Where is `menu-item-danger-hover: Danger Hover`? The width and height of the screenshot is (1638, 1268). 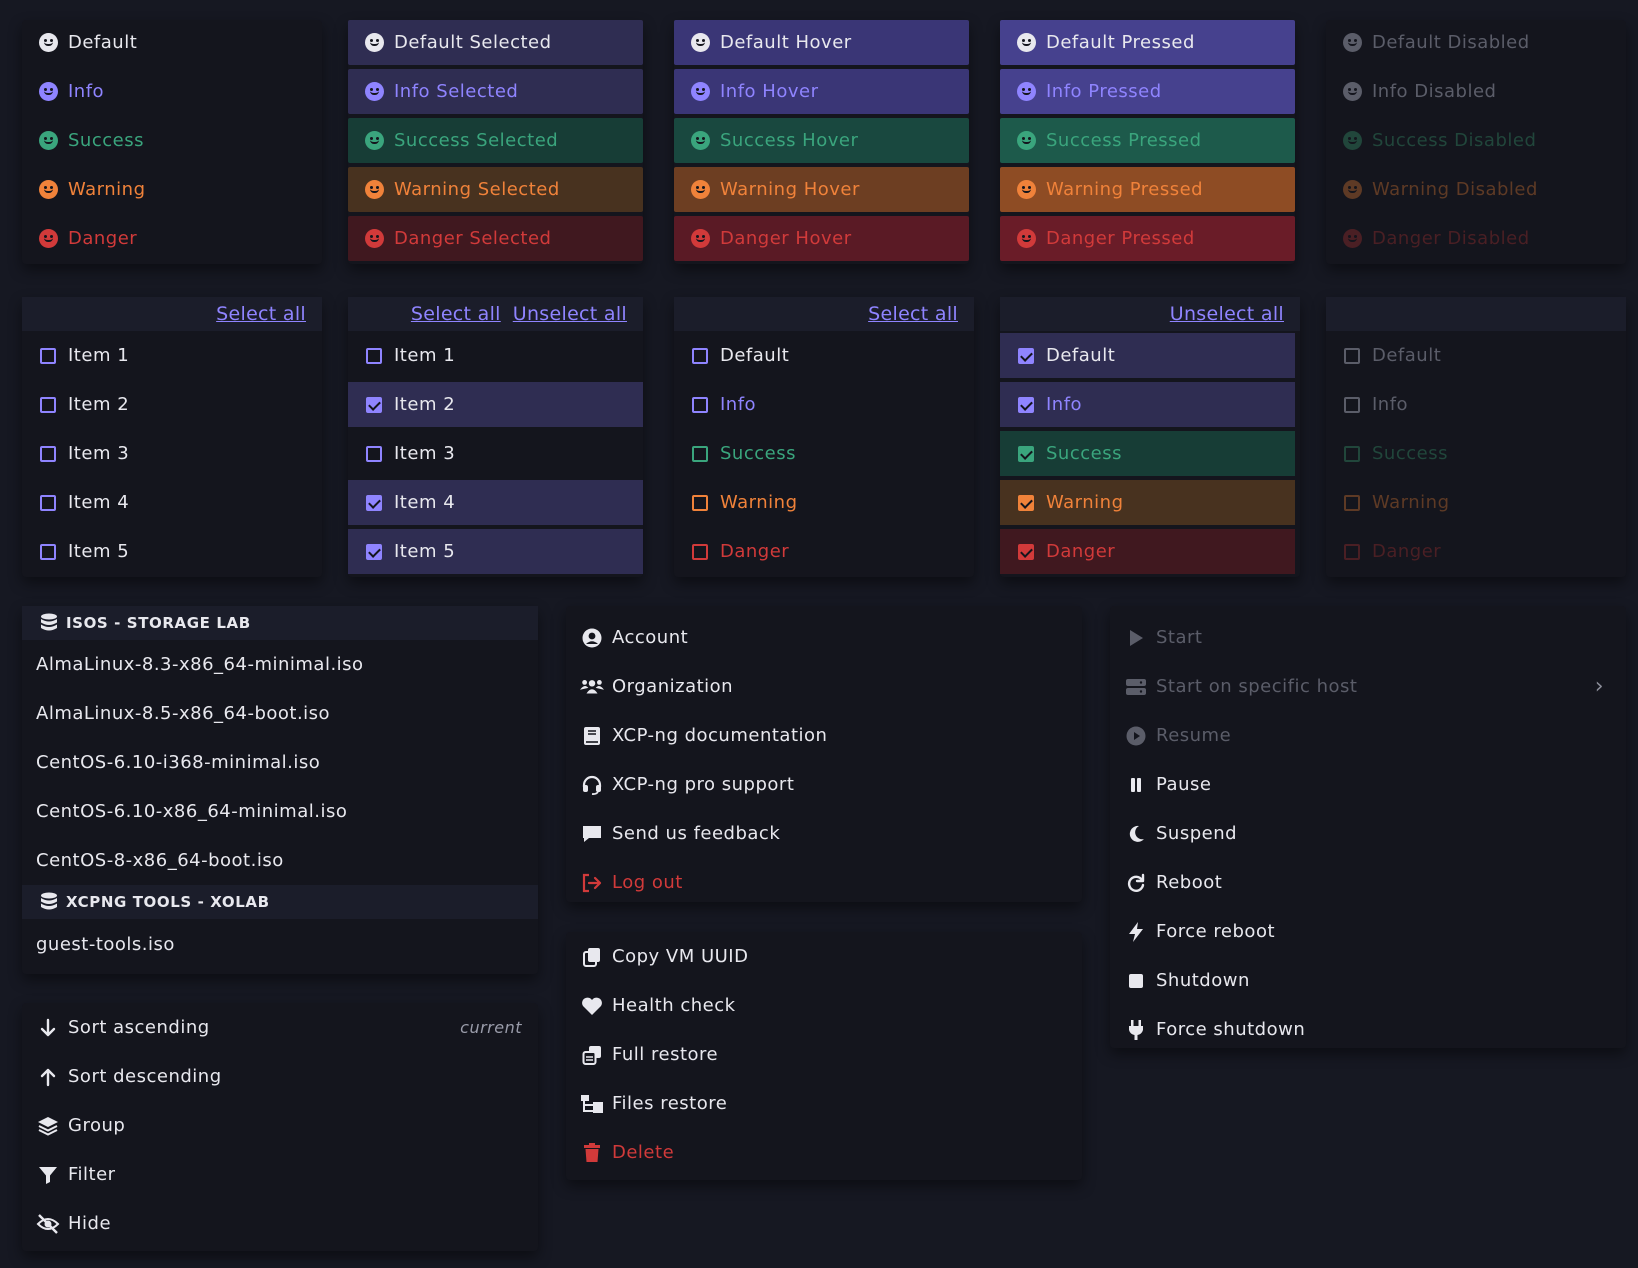 menu-item-danger-hover: Danger Hover is located at coordinates (821, 238).